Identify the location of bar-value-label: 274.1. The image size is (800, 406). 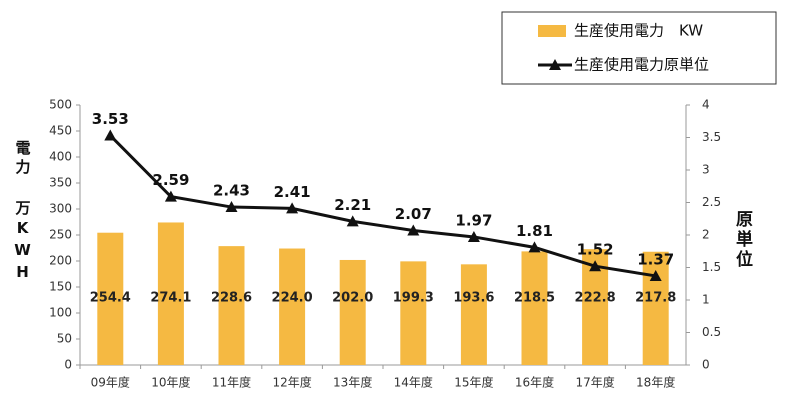
(170, 298).